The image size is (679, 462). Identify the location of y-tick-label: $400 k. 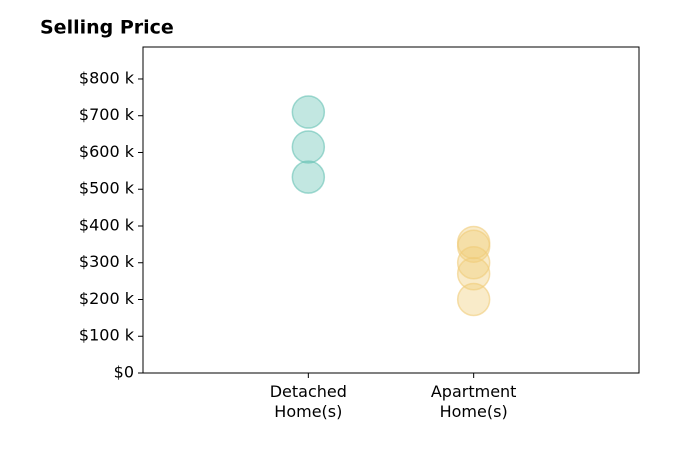
(107, 224).